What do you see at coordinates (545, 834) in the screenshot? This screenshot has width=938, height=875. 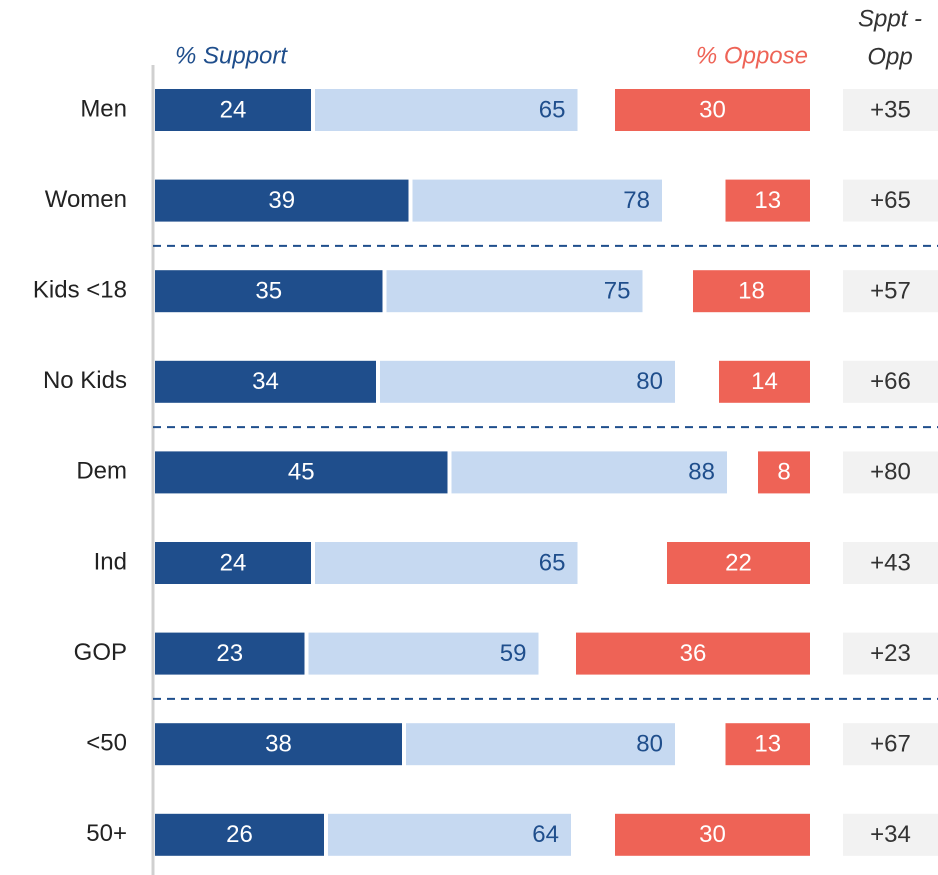 I see `support-label: 64` at bounding box center [545, 834].